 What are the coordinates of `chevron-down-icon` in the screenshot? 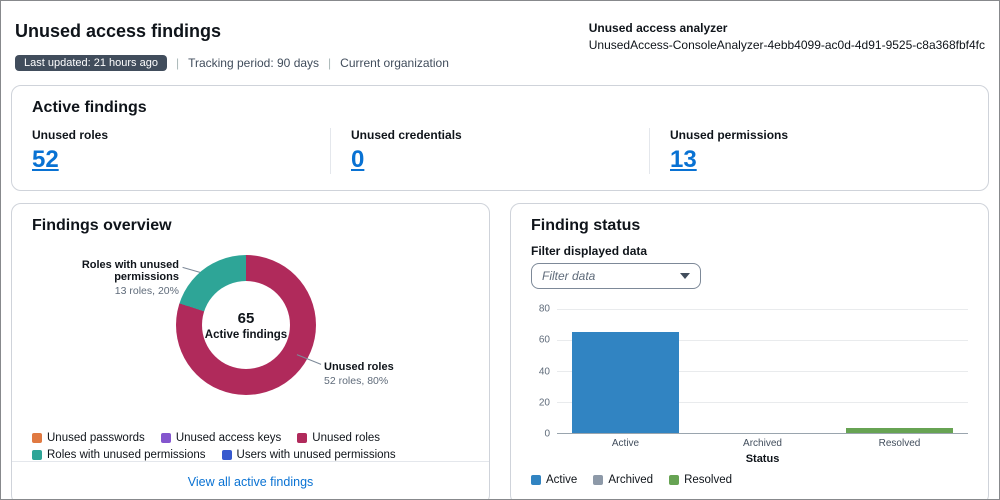 It's located at (685, 276).